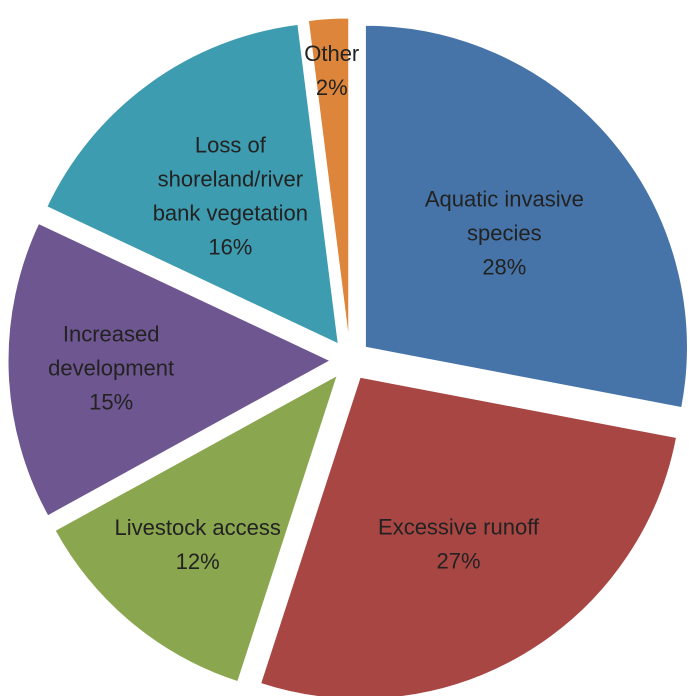 The width and height of the screenshot is (690, 696). What do you see at coordinates (328, 179) in the screenshot?
I see `slice-other` at bounding box center [328, 179].